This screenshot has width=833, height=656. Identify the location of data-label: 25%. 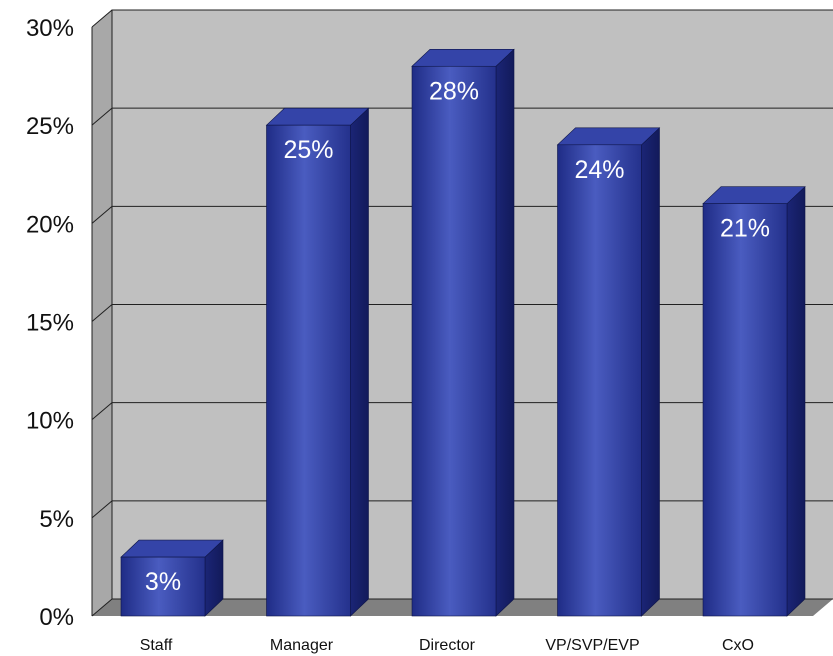
(308, 150).